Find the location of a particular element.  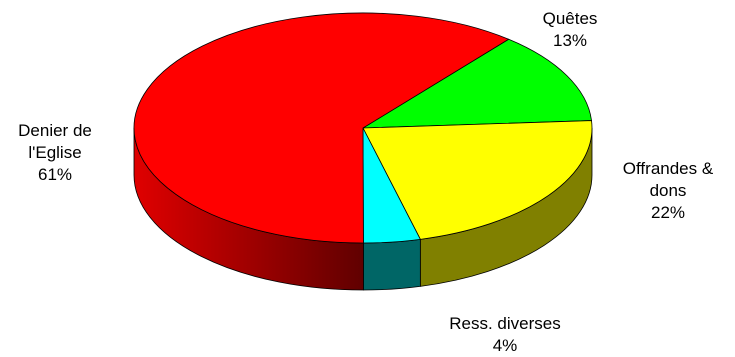

slice-label-ress-diverses: Ress. diverses 4% is located at coordinates (505, 335).